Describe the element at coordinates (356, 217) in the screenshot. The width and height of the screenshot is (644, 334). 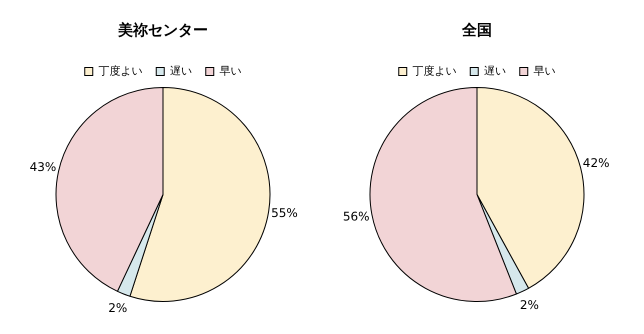
I see `data-label: 56%` at that location.